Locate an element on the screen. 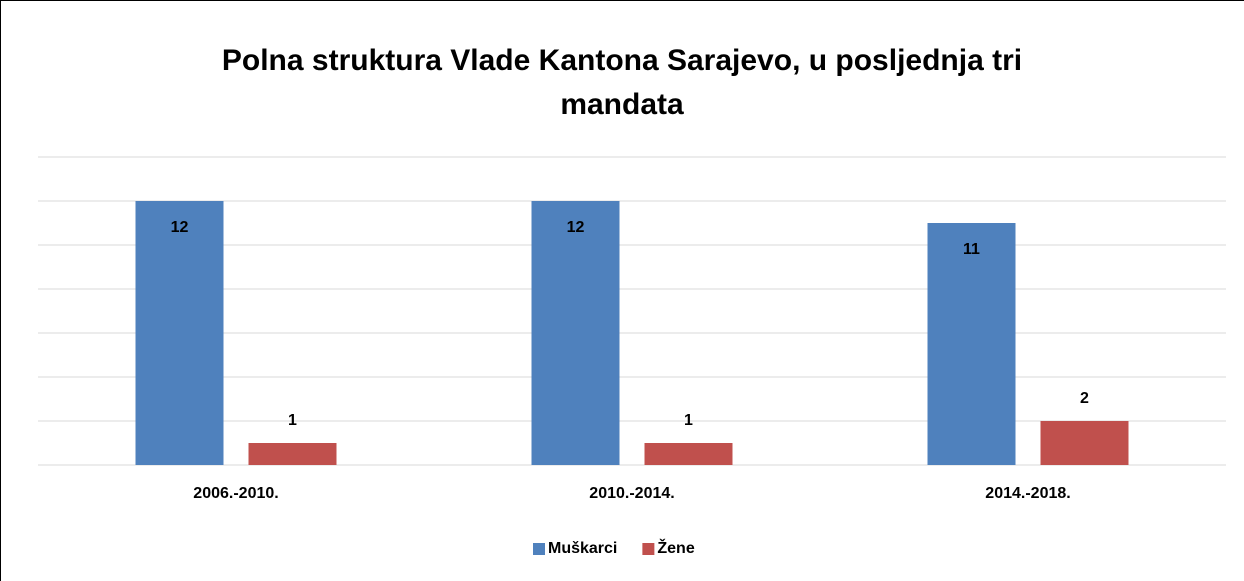 The height and width of the screenshot is (581, 1244). legend-label: Žene is located at coordinates (675, 547).